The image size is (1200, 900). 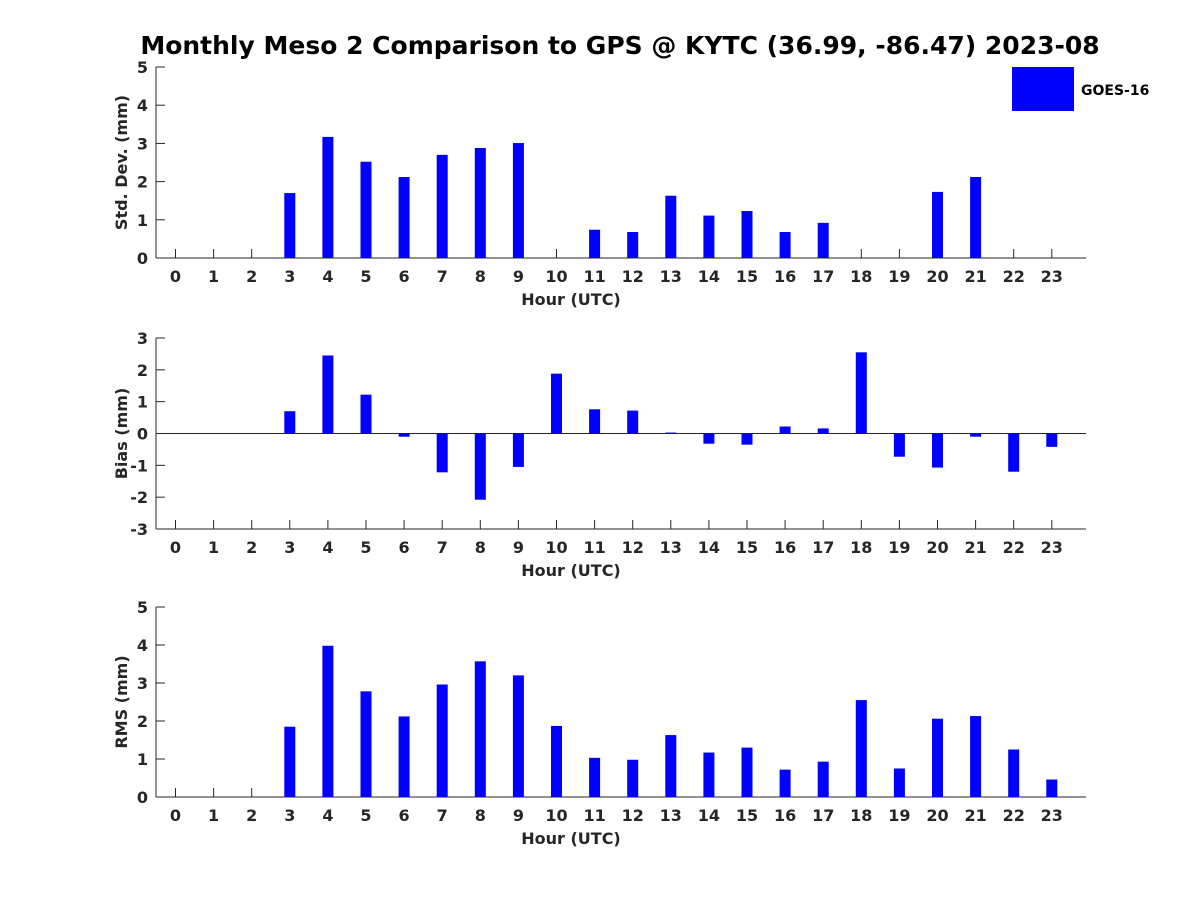 What do you see at coordinates (142, 402) in the screenshot?
I see `bias-y-tick-label: 1` at bounding box center [142, 402].